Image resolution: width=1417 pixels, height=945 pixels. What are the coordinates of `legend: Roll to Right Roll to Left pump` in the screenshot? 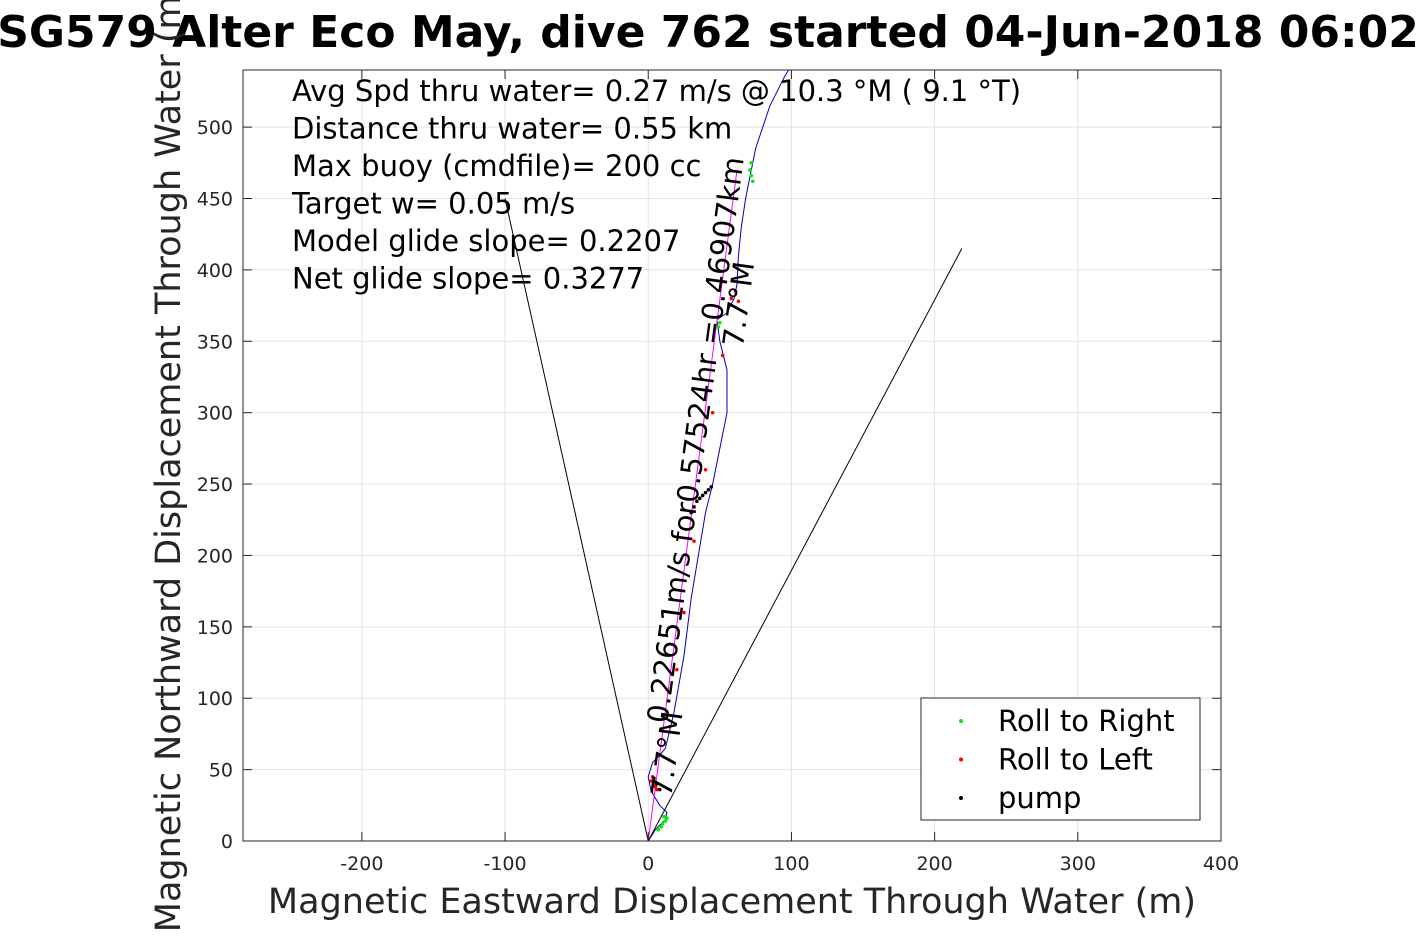 It's located at (1060, 759).